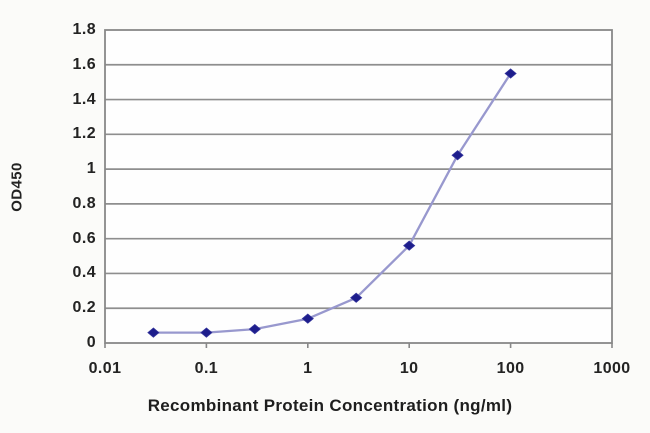  I want to click on y-tick-label: 0.6, so click(84, 238).